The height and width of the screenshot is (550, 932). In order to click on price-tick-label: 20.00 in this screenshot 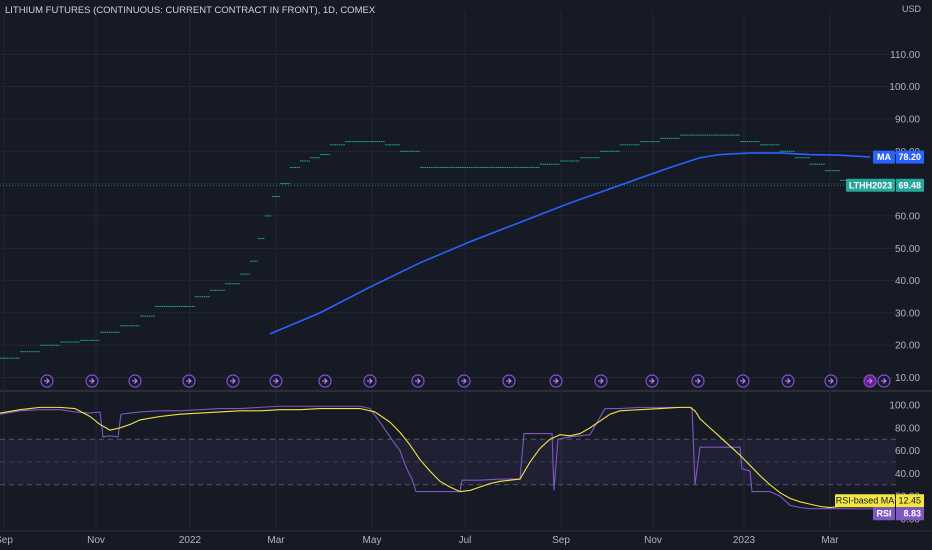, I will do `click(907, 346)`.